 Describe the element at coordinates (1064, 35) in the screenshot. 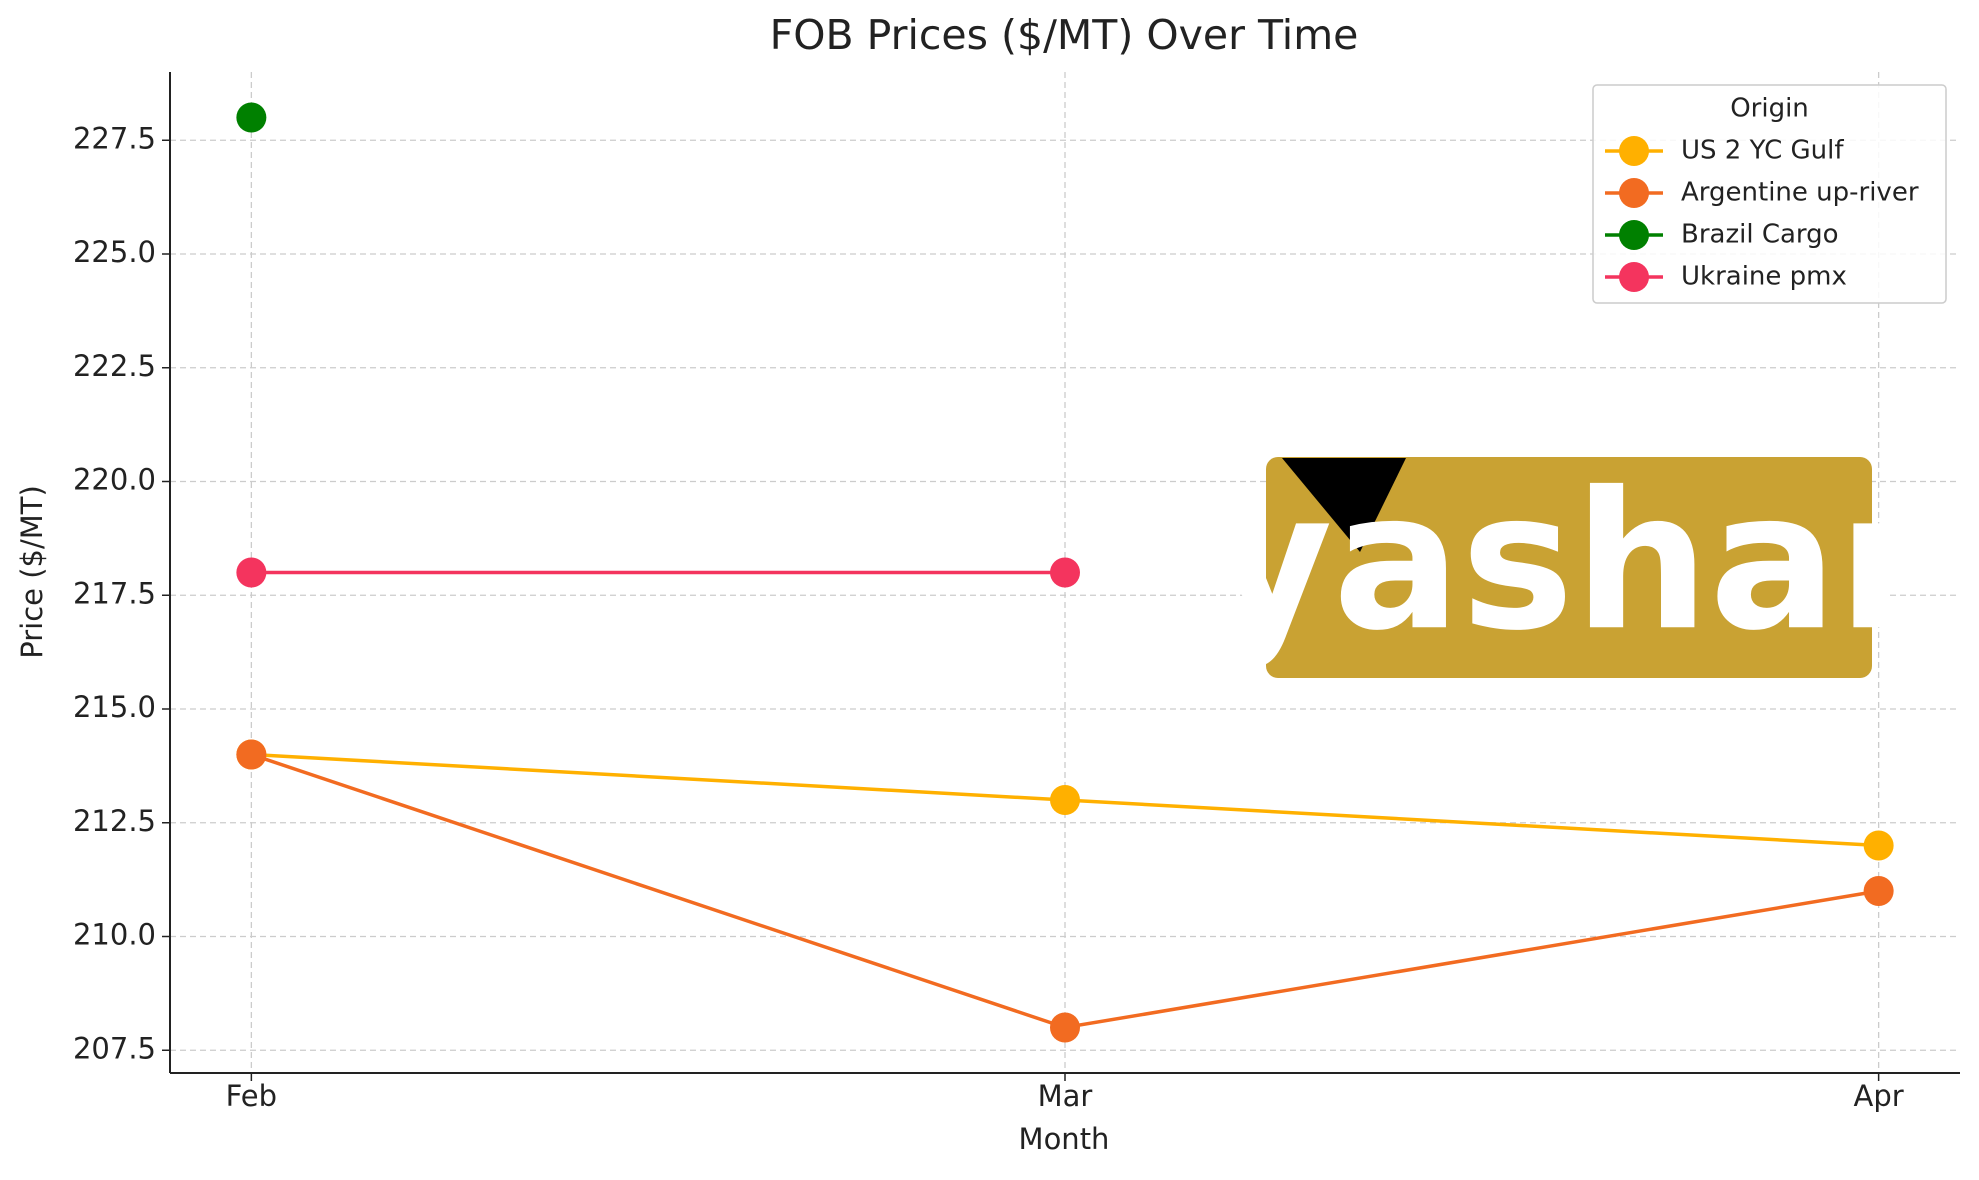

I see `chart-title: FOB Prices ($/MT) Over Time` at that location.